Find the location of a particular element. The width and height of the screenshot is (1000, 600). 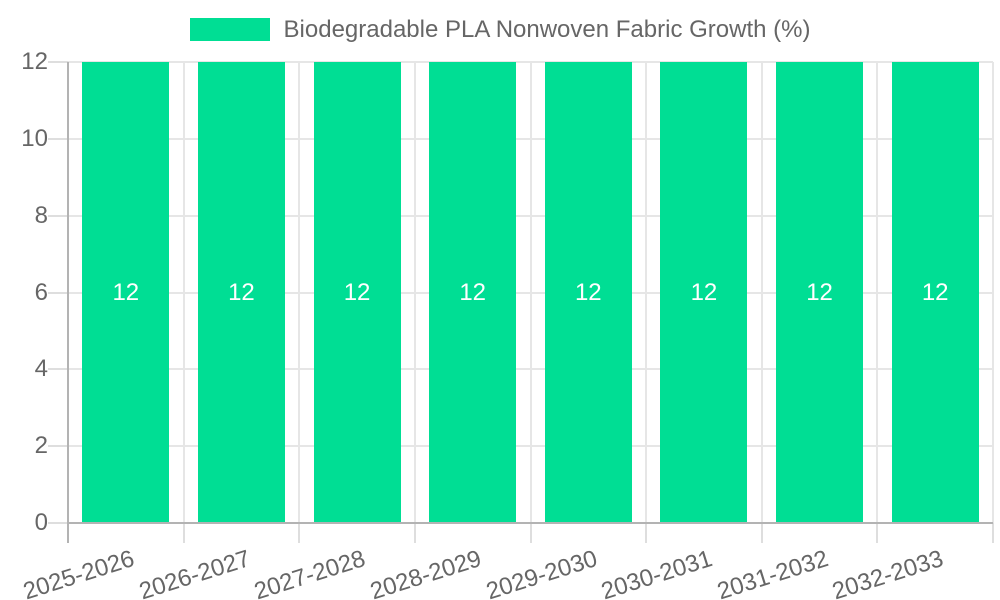

x-axis-label: 2031-2032 is located at coordinates (772, 572).